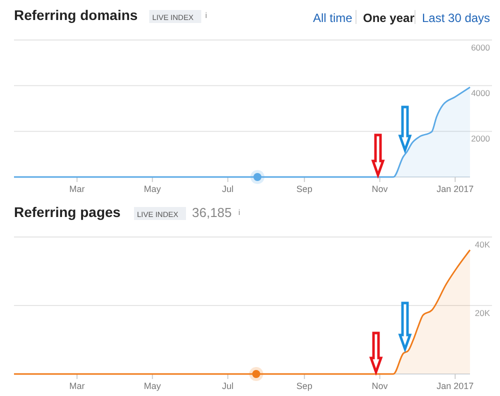 This screenshot has width=500, height=396. I want to click on text: Last 30 days, so click(456, 18).